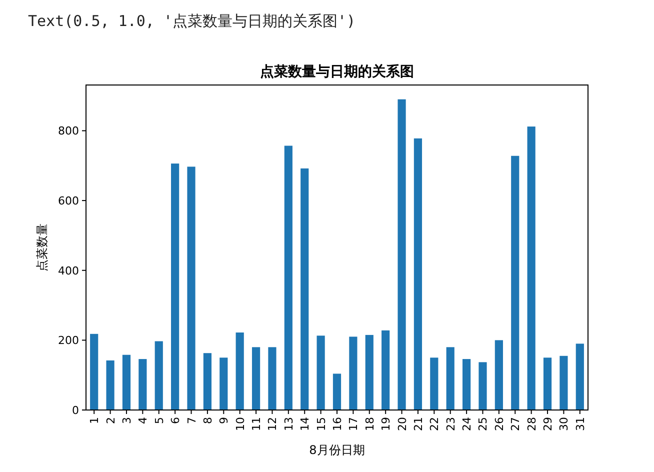 This screenshot has width=654, height=472. I want to click on x-tick-label: 3, so click(127, 420).